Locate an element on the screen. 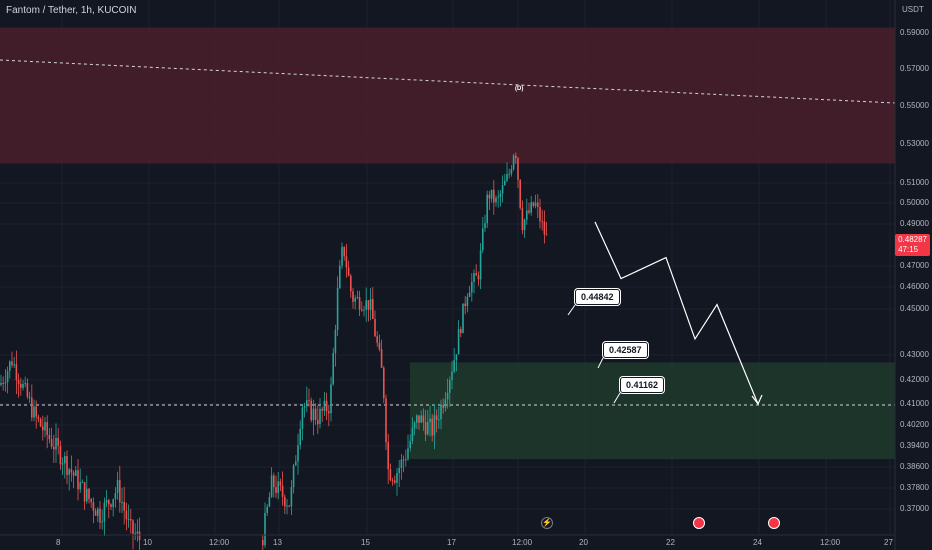  currency-label: USDT is located at coordinates (913, 9).